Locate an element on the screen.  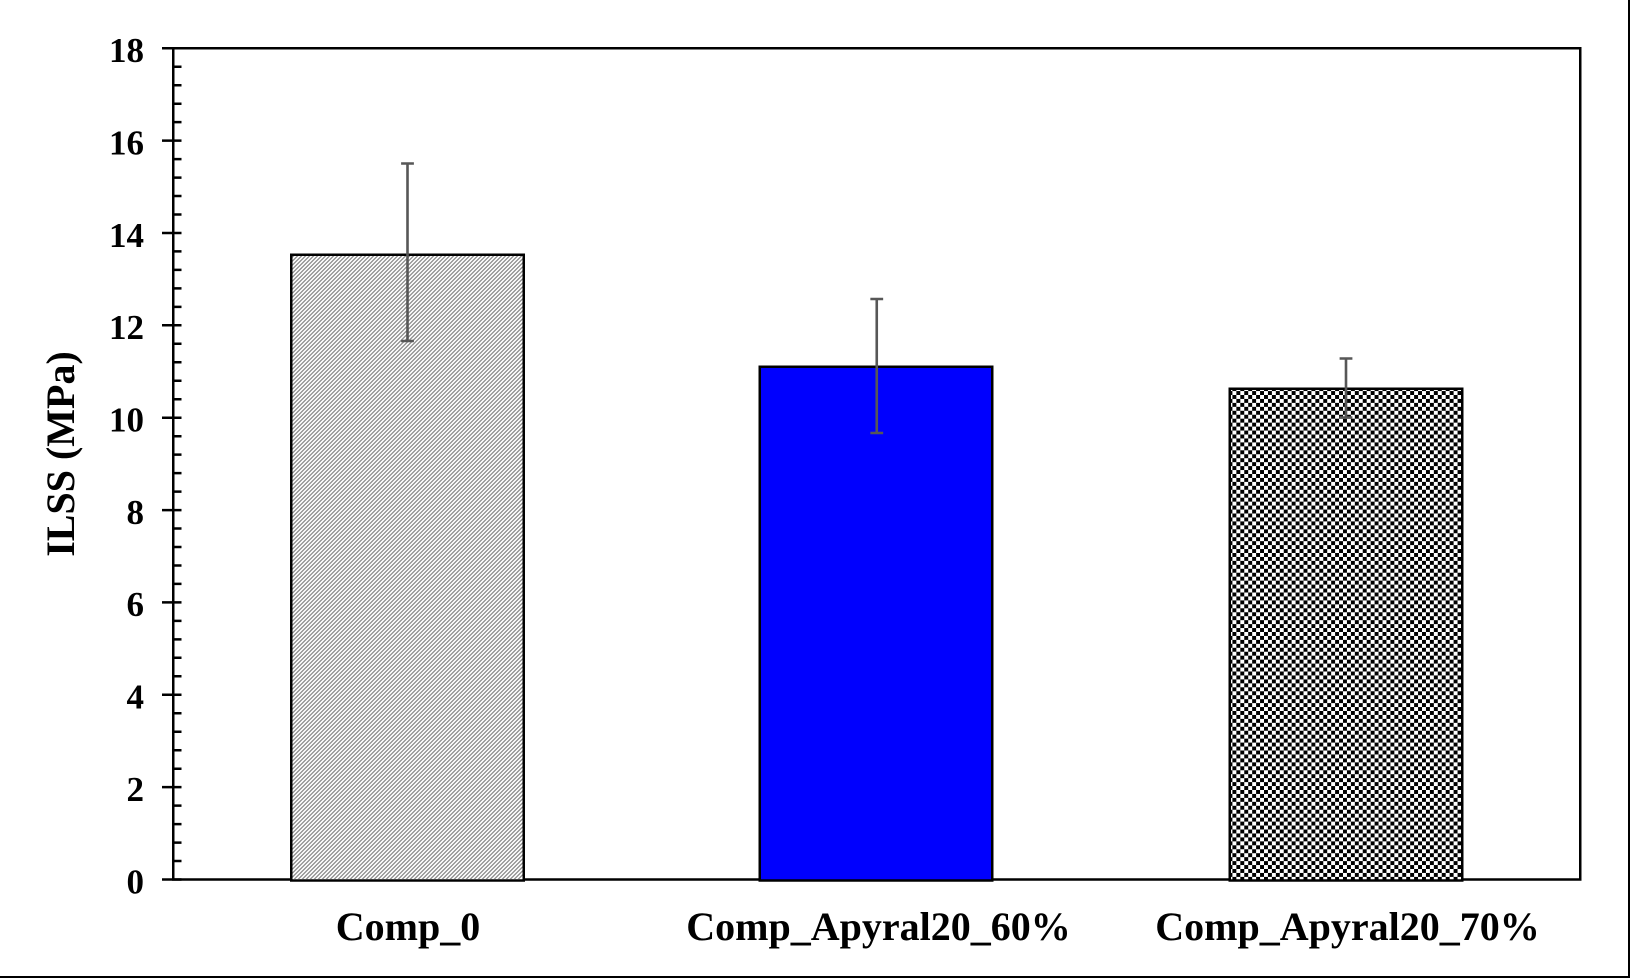
svg-text: 12 is located at coordinates (126, 327).